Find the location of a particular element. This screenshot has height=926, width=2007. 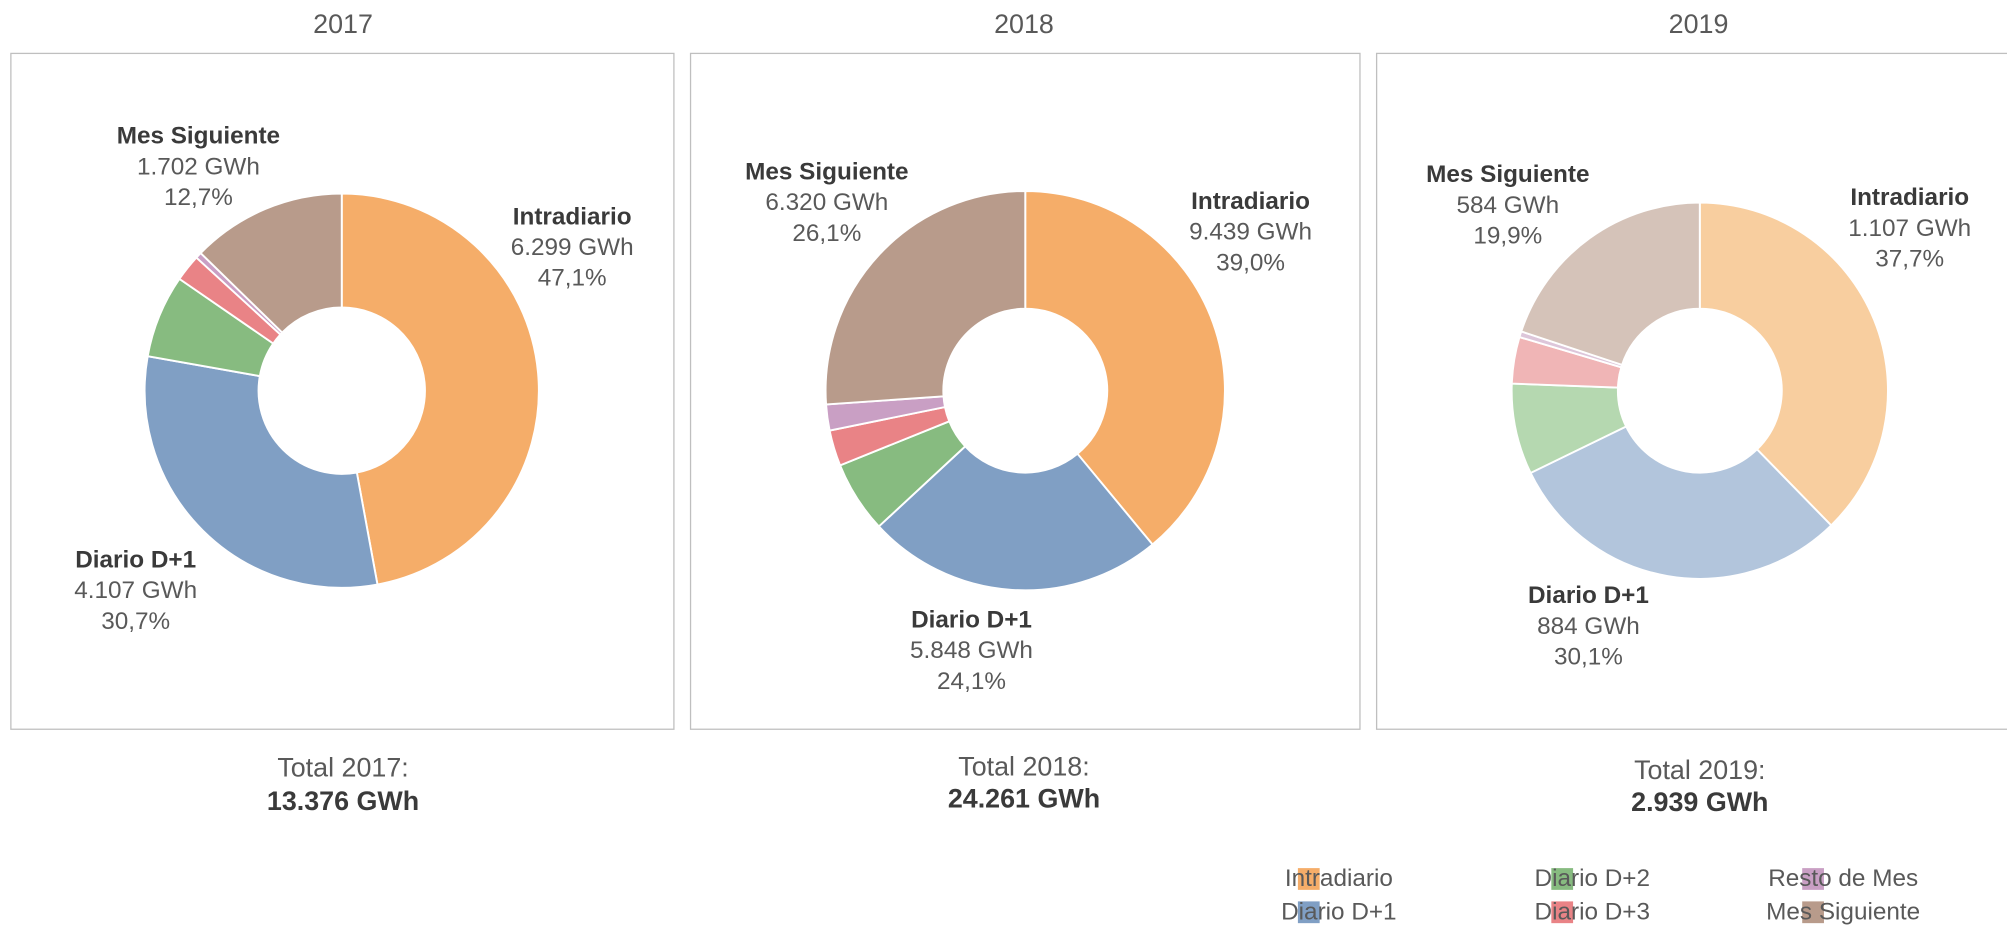

segment-energy: 6.299 GWh is located at coordinates (572, 247).